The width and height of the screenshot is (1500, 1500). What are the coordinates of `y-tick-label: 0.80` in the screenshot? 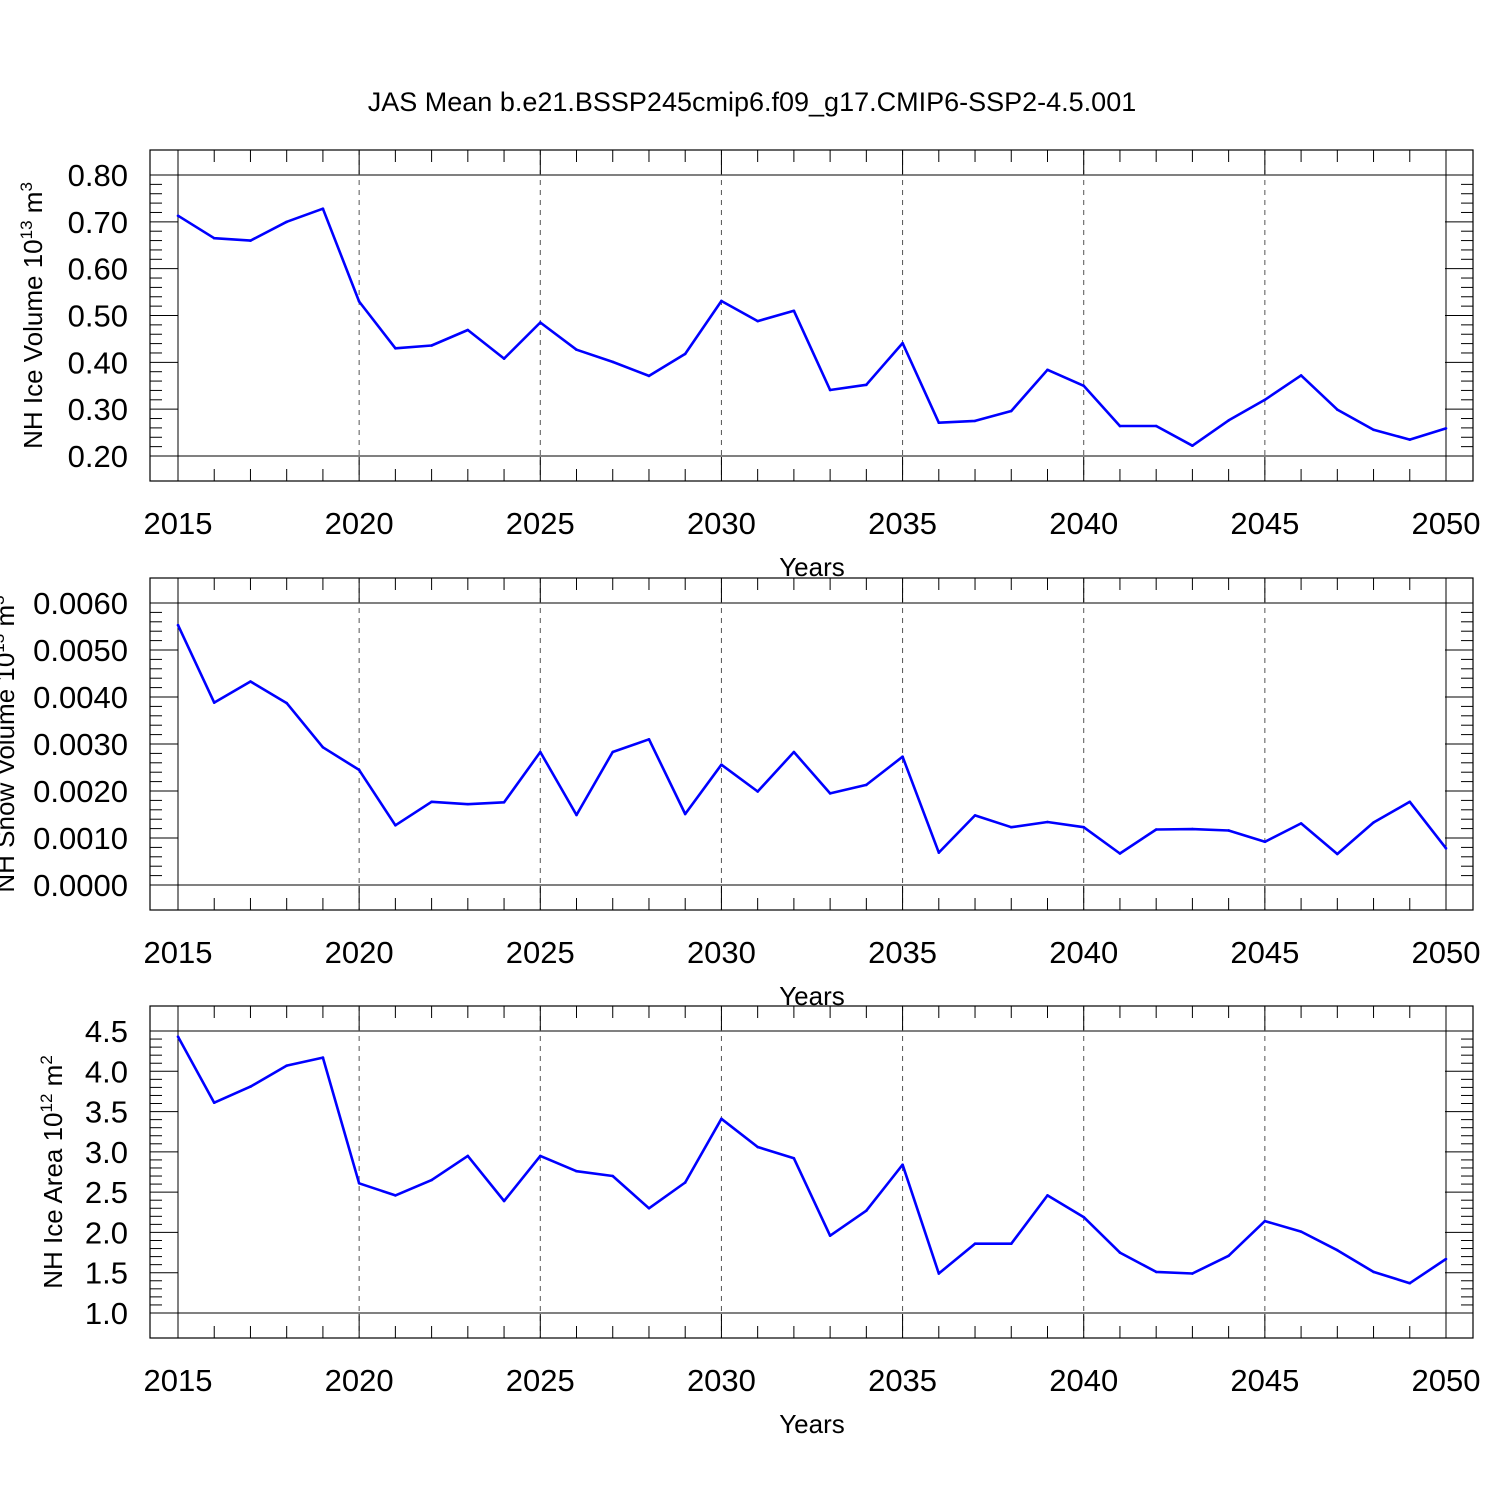 It's located at (98, 175).